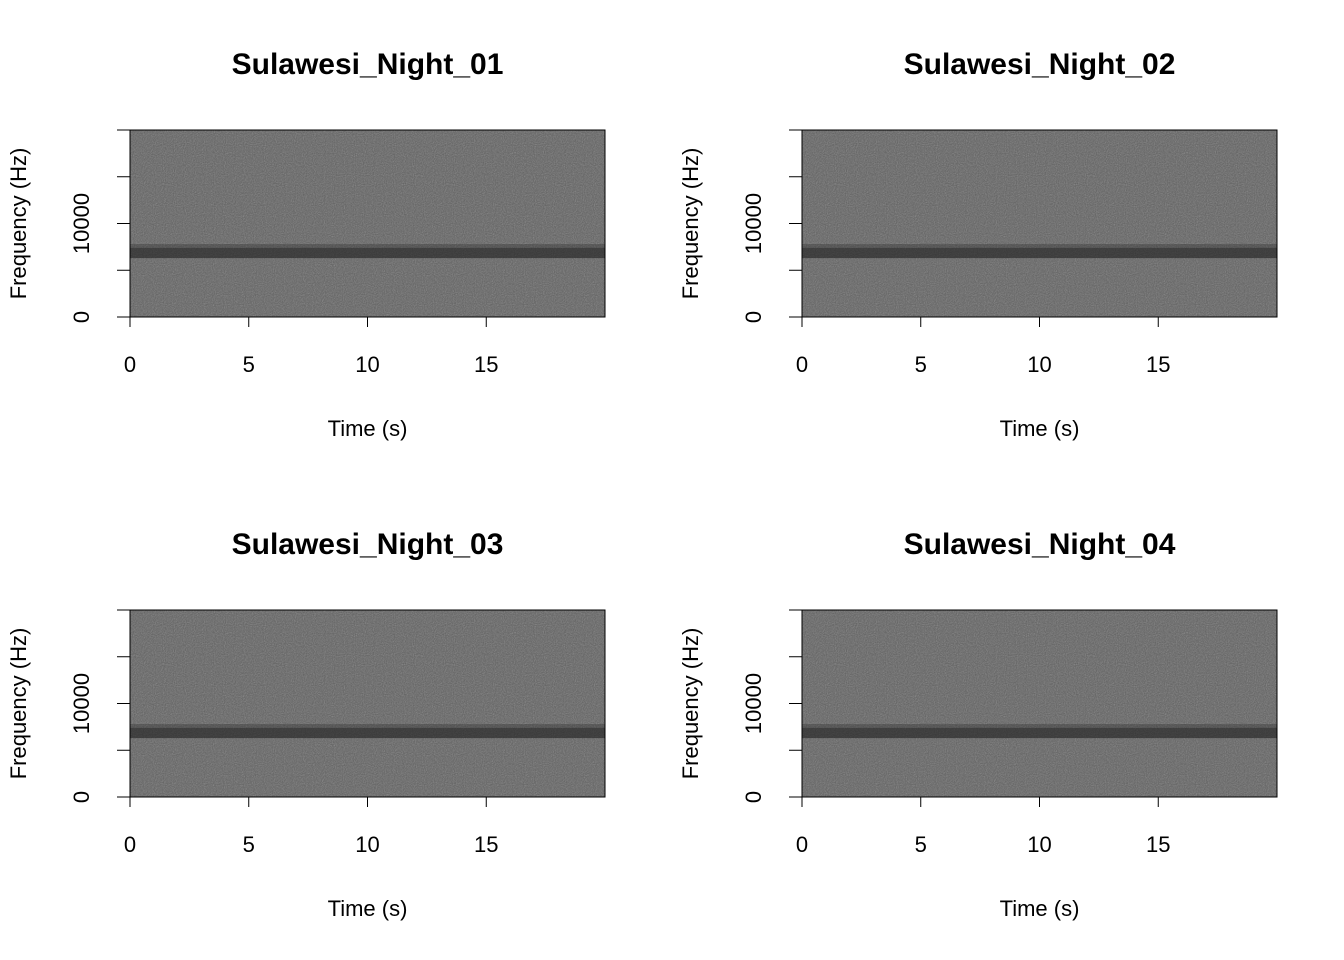 The width and height of the screenshot is (1344, 960). What do you see at coordinates (1040, 64) in the screenshot?
I see `chart-title: Sulawesi_Night_02` at bounding box center [1040, 64].